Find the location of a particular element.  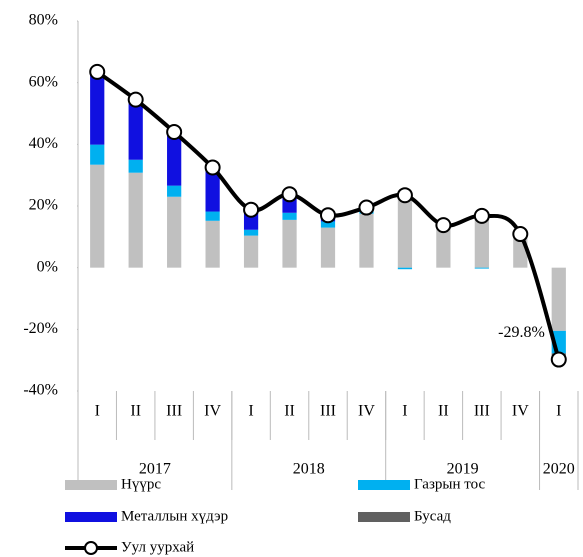

legend-label: Металлын хүдэр is located at coordinates (174, 516).